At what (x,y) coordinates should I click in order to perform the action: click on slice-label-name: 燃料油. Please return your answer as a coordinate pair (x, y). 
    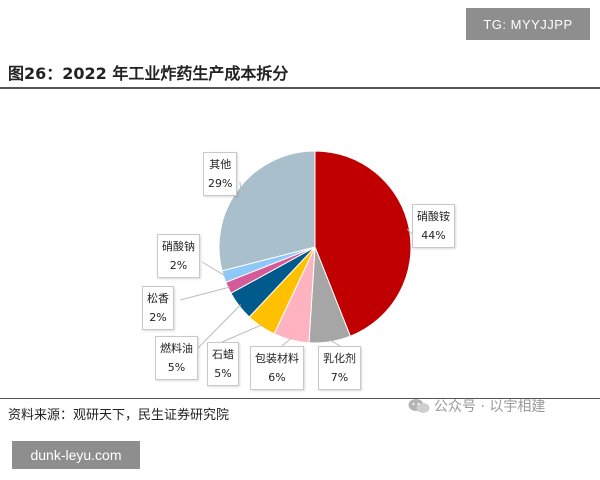
    Looking at the image, I should click on (176, 348).